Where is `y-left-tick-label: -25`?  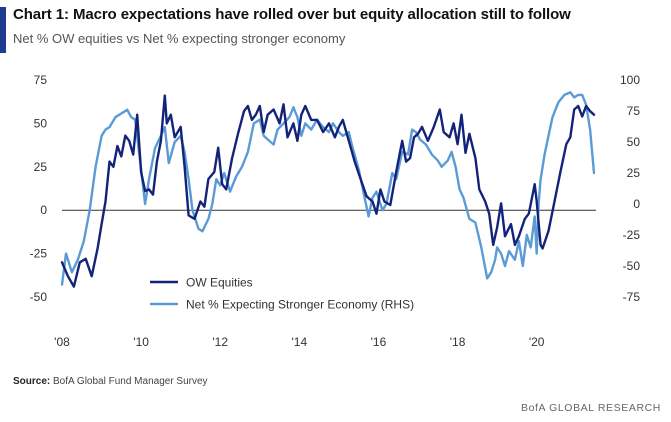 y-left-tick-label: -25 is located at coordinates (39, 254).